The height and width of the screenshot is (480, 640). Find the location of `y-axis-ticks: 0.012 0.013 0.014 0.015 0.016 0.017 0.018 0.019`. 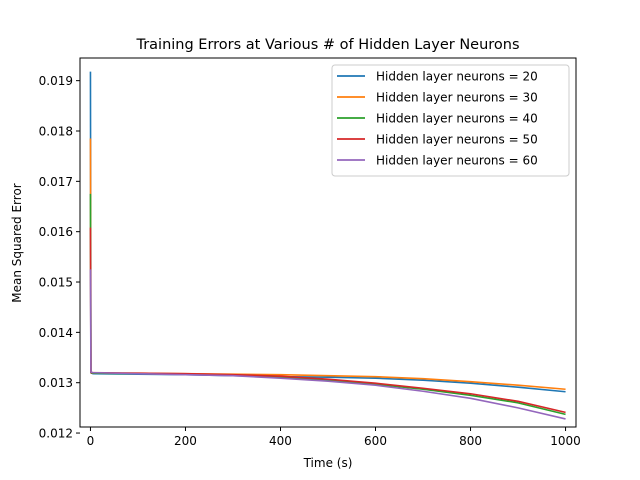

y-axis-ticks: 0.012 0.013 0.014 0.015 0.016 0.017 0.018 0.019 is located at coordinates (59, 257).